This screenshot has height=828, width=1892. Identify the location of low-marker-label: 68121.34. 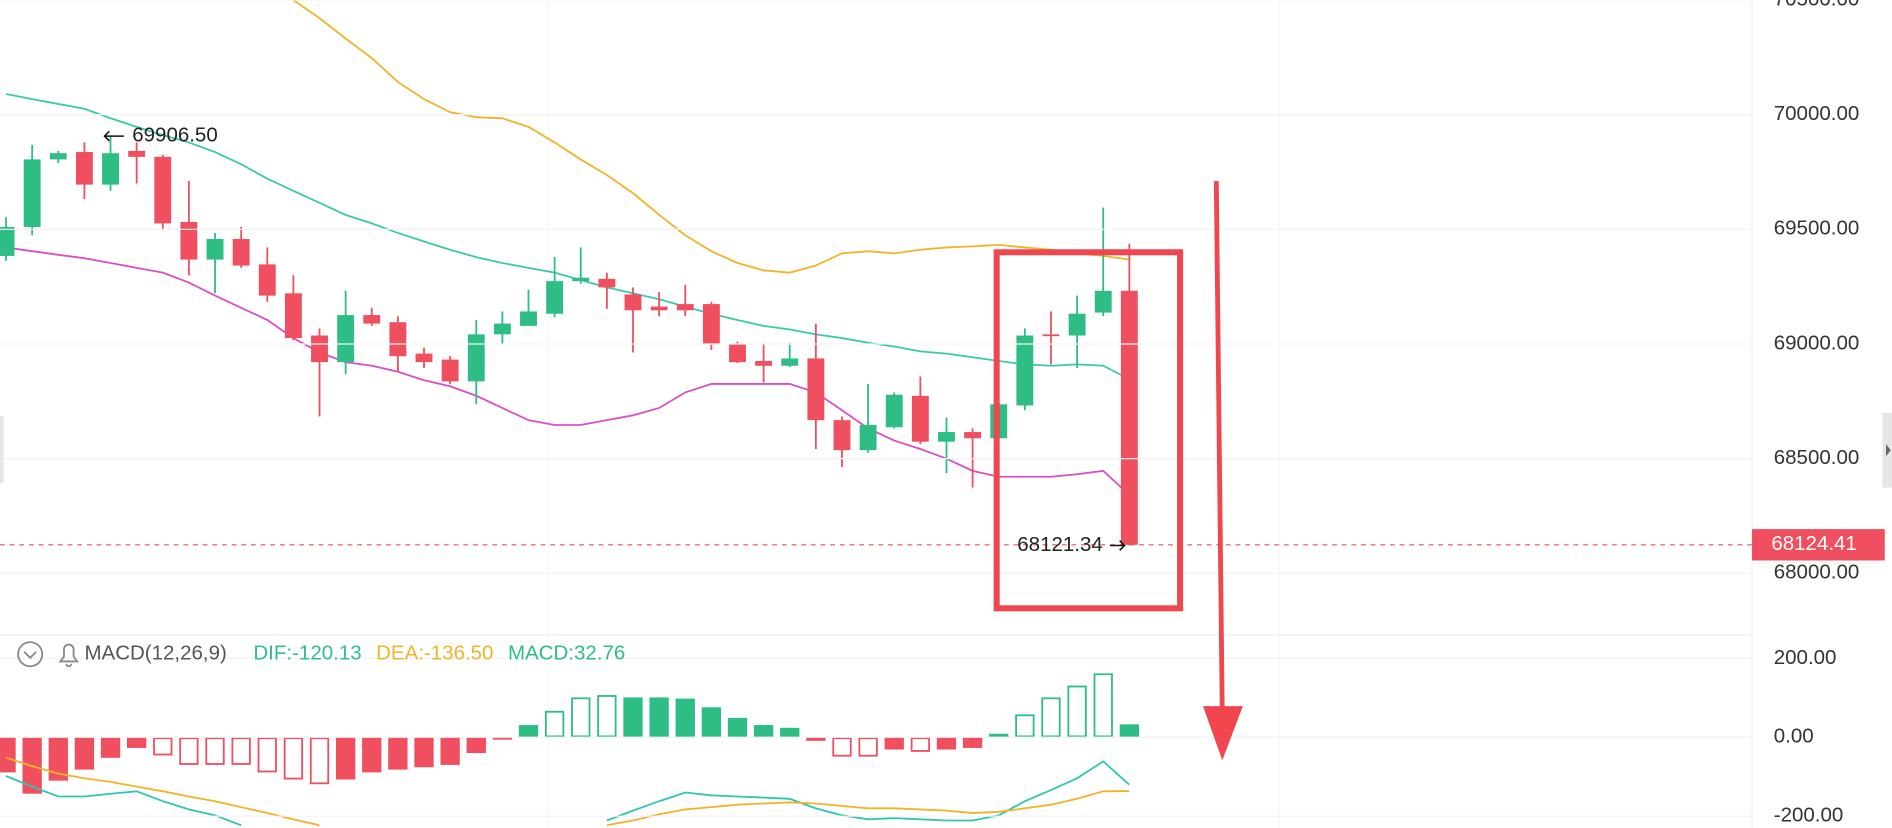
(1060, 544).